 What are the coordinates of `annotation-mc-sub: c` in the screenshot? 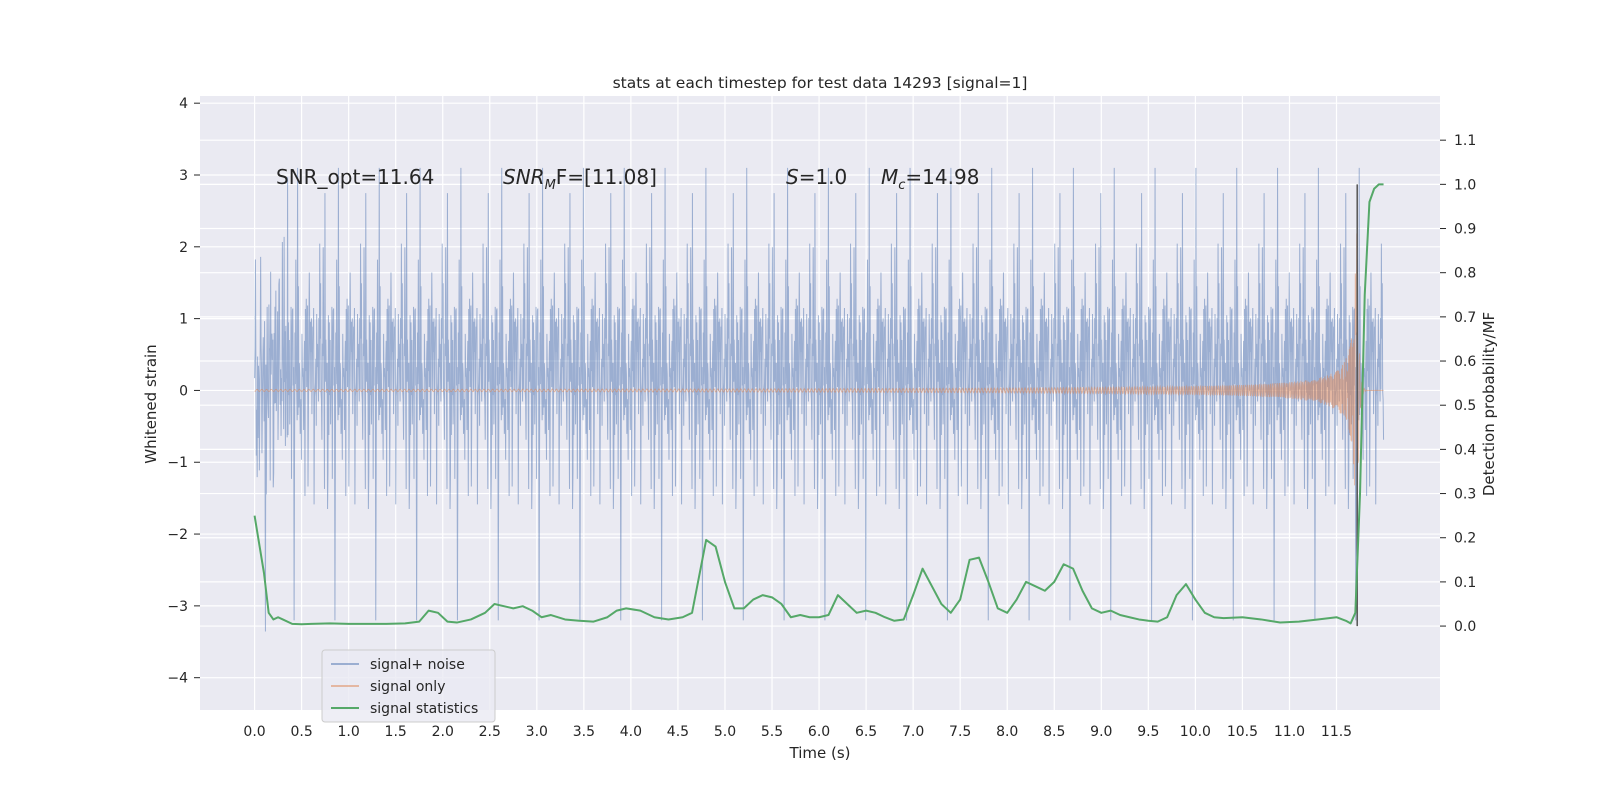 It's located at (901, 185).